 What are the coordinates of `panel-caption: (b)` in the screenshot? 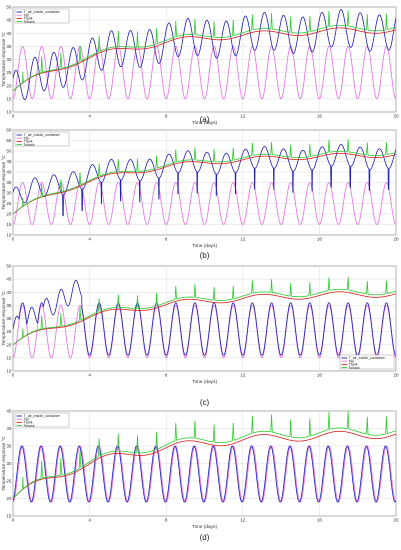 It's located at (205, 255).